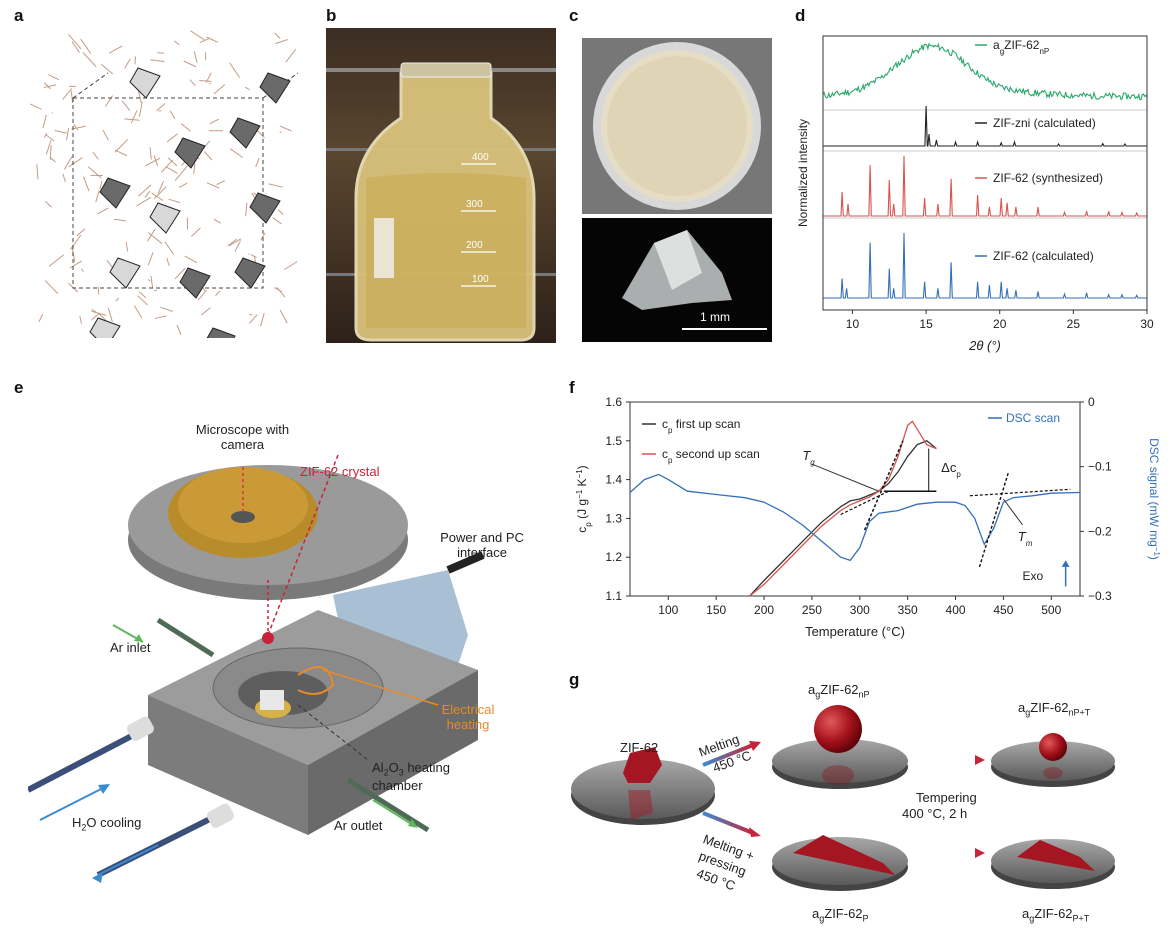  I want to click on cp-y-tick: 1.5, so click(613, 441).